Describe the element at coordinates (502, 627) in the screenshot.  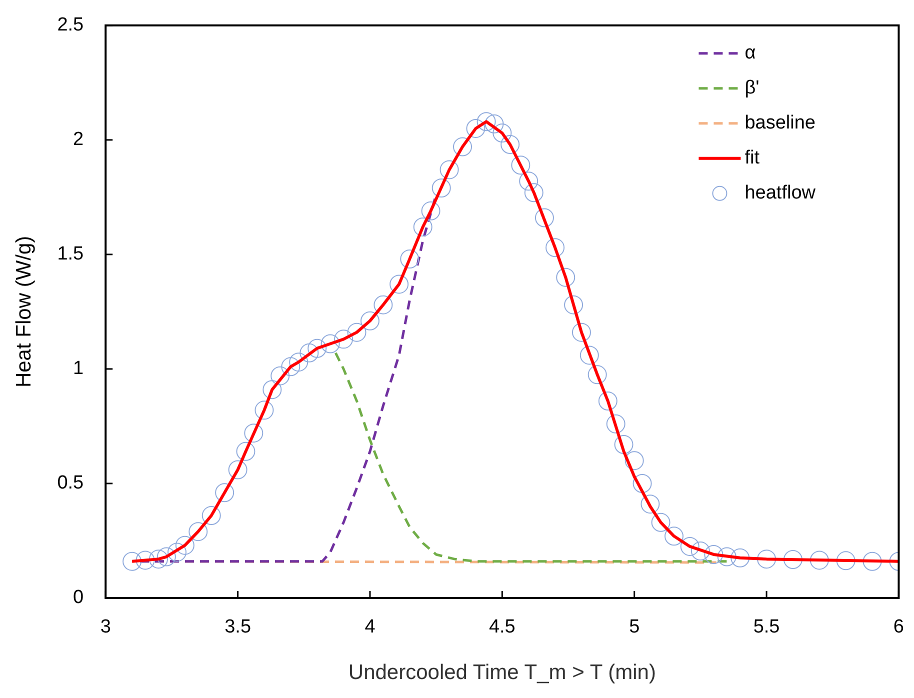
I see `x-tick-label: 4.5` at that location.